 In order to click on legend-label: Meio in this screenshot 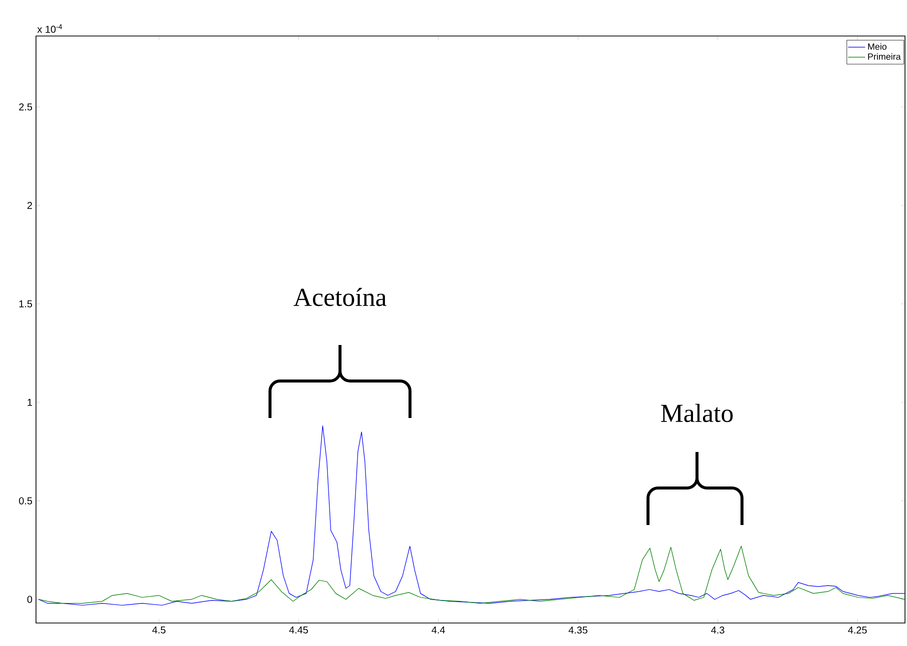, I will do `click(877, 46)`.